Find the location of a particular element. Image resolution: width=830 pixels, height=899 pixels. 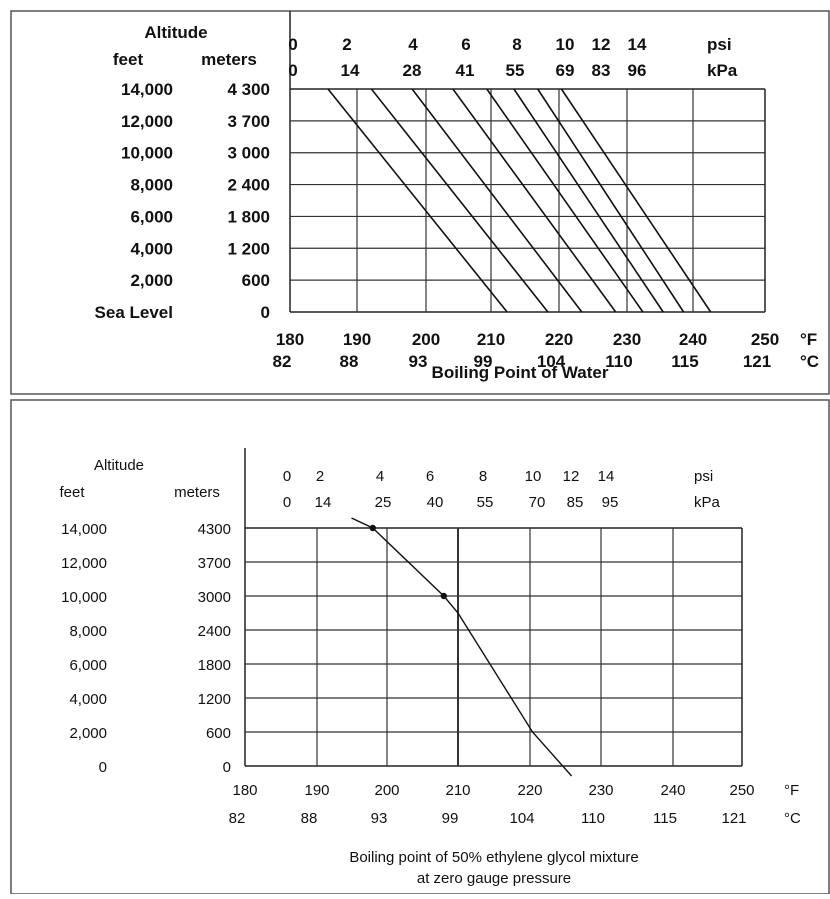

chart1-y-tick-meters: 600 is located at coordinates (256, 280).